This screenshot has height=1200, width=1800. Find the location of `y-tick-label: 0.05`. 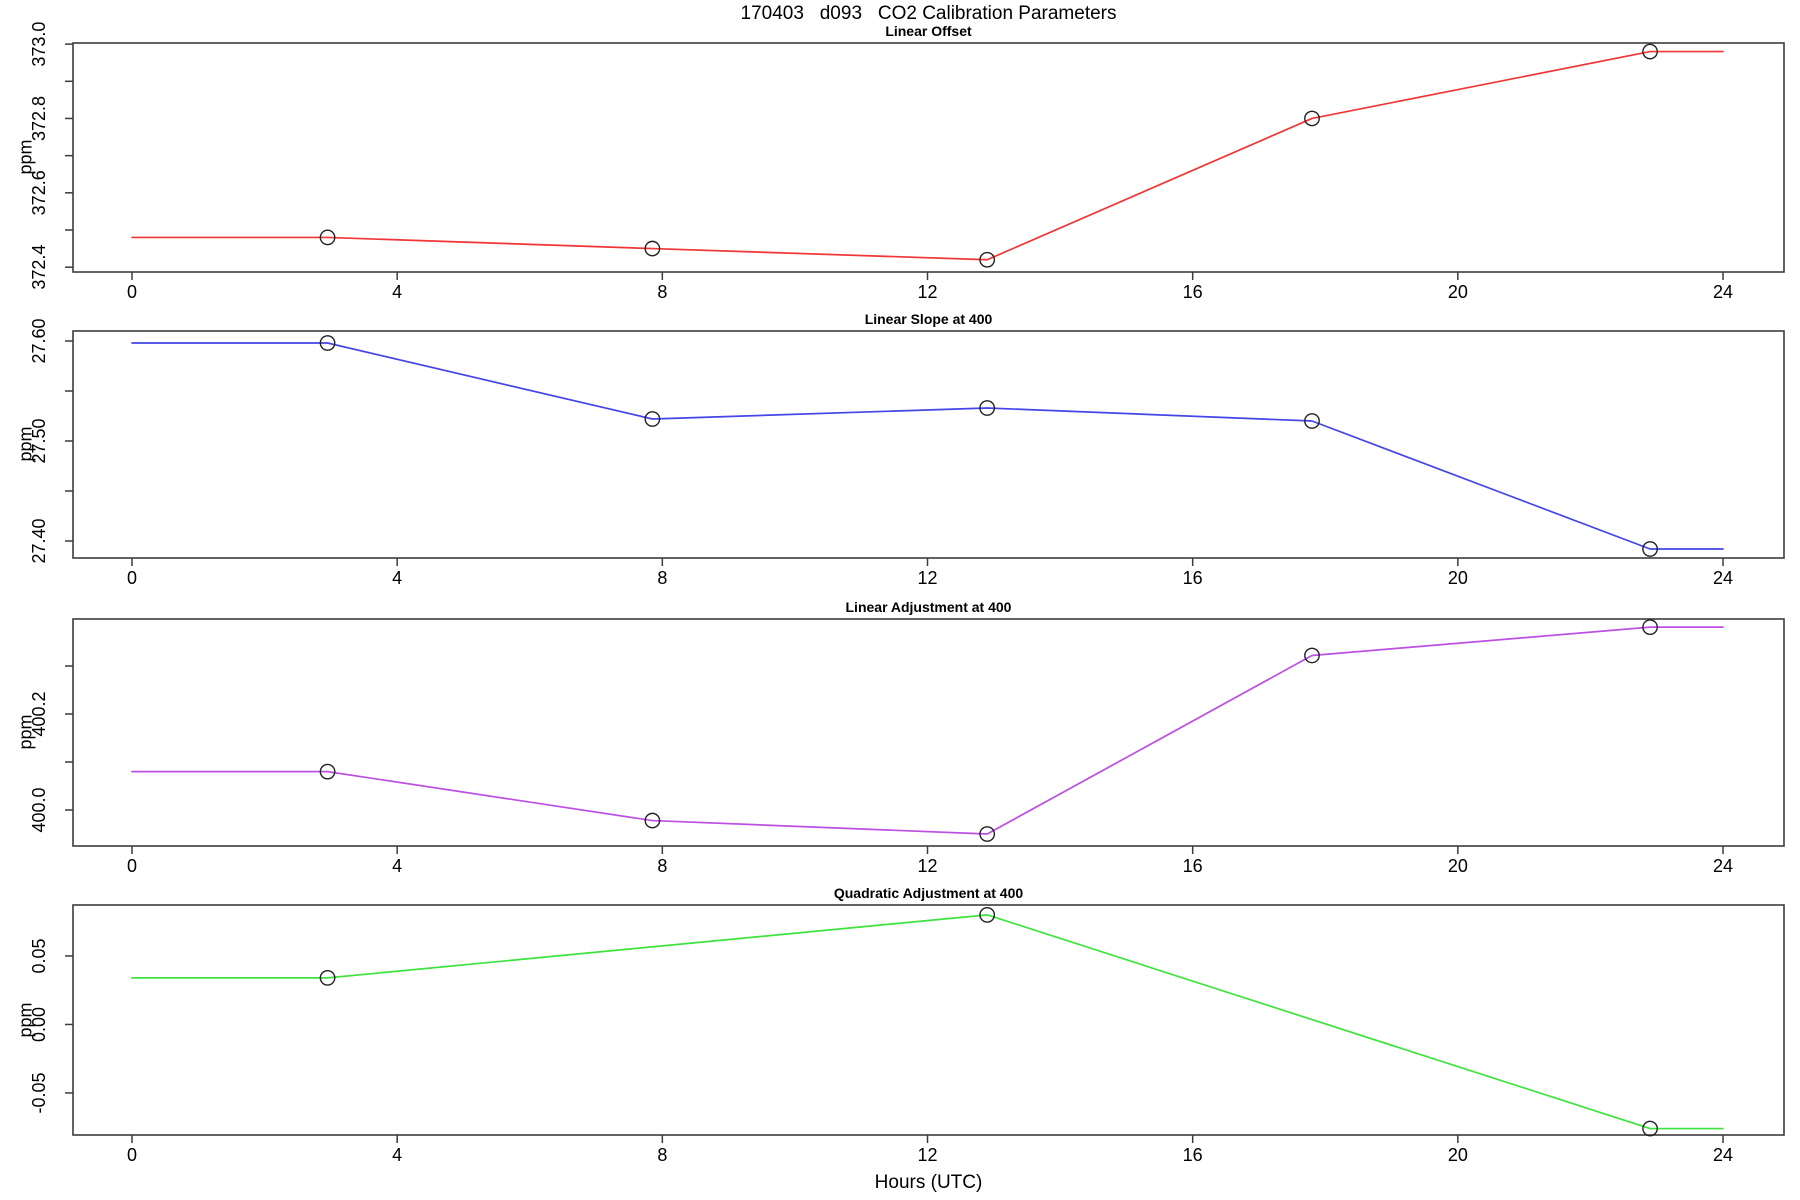

y-tick-label: 0.05 is located at coordinates (39, 955).